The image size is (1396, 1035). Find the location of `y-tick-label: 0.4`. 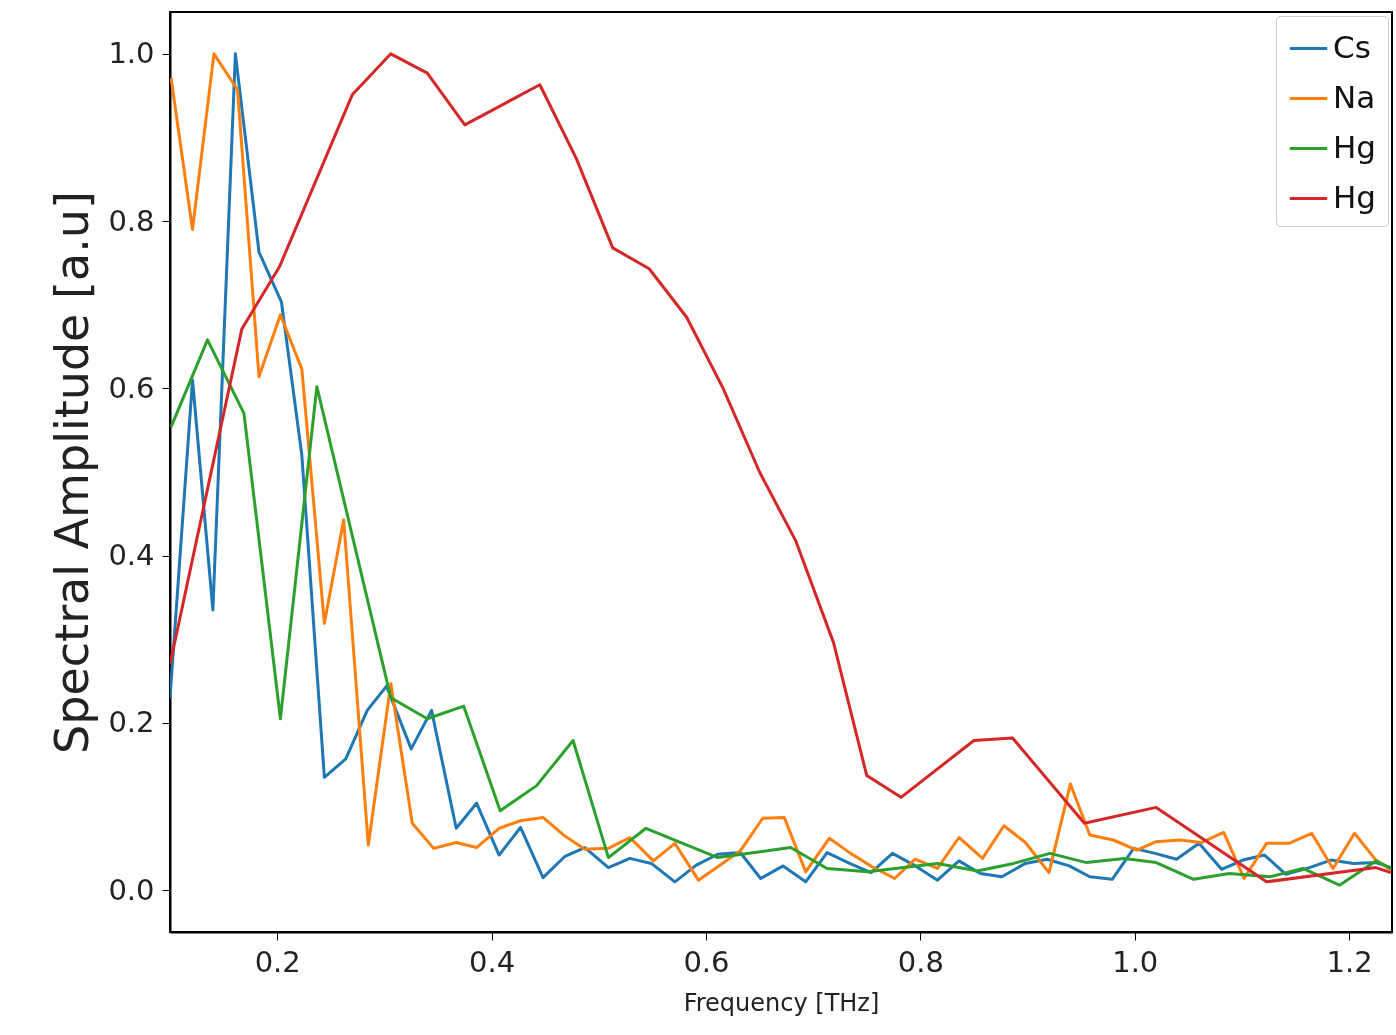

y-tick-label: 0.4 is located at coordinates (131, 555).